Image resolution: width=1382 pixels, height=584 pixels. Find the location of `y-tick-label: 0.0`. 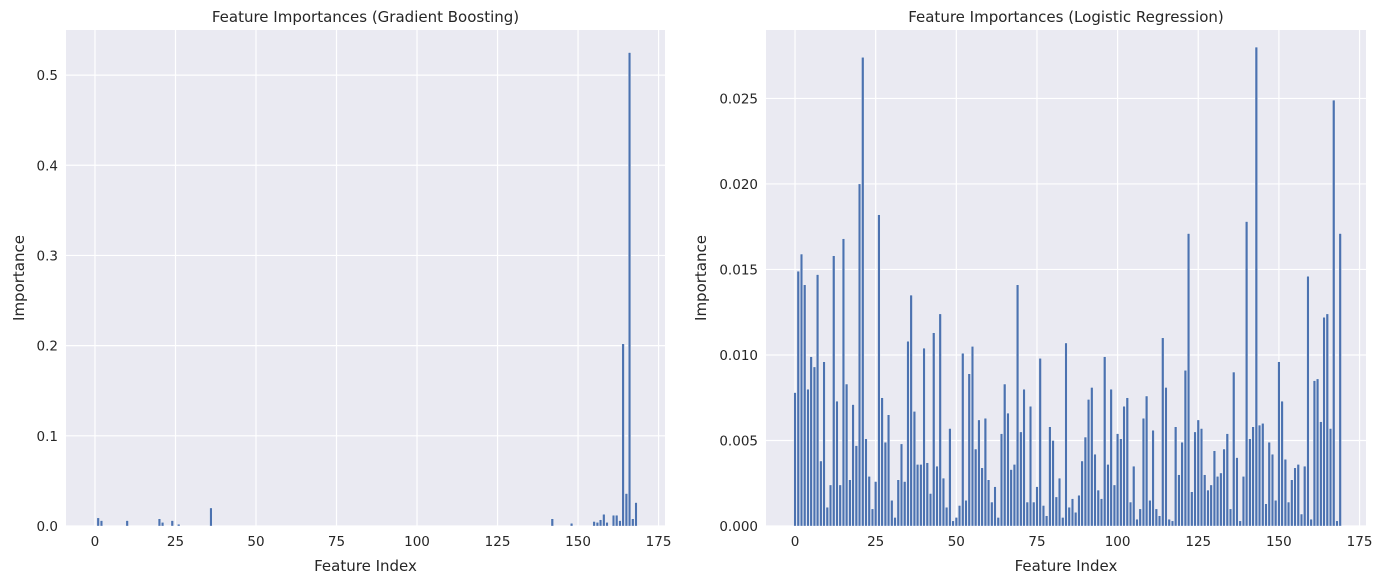

y-tick-label: 0.0 is located at coordinates (47, 527).